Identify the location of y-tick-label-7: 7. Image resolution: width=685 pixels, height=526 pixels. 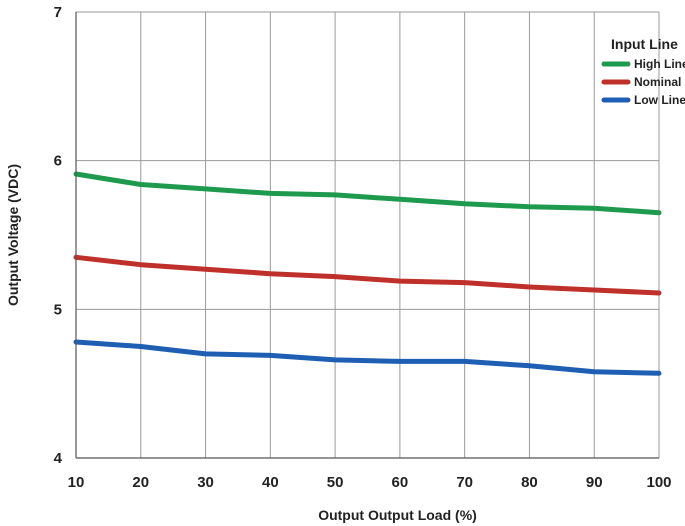
(58, 12).